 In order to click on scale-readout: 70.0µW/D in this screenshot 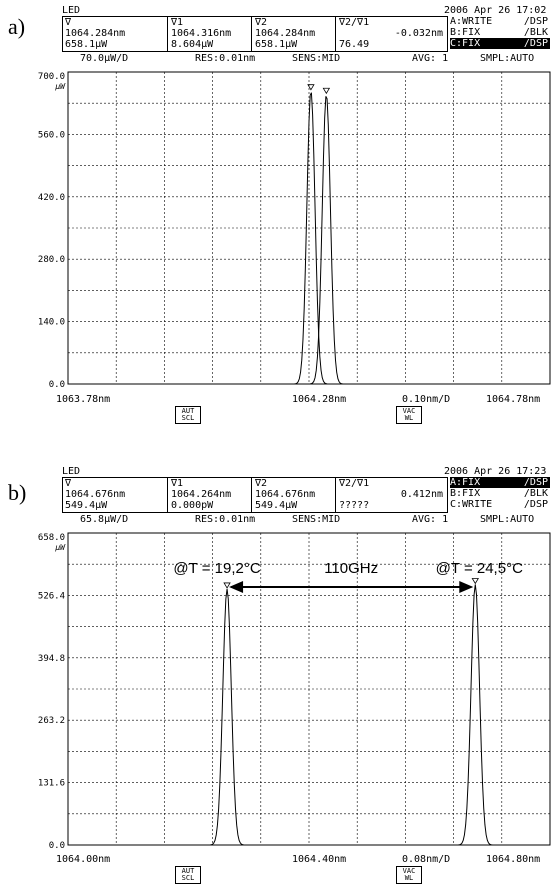, I will do `click(104, 58)`.